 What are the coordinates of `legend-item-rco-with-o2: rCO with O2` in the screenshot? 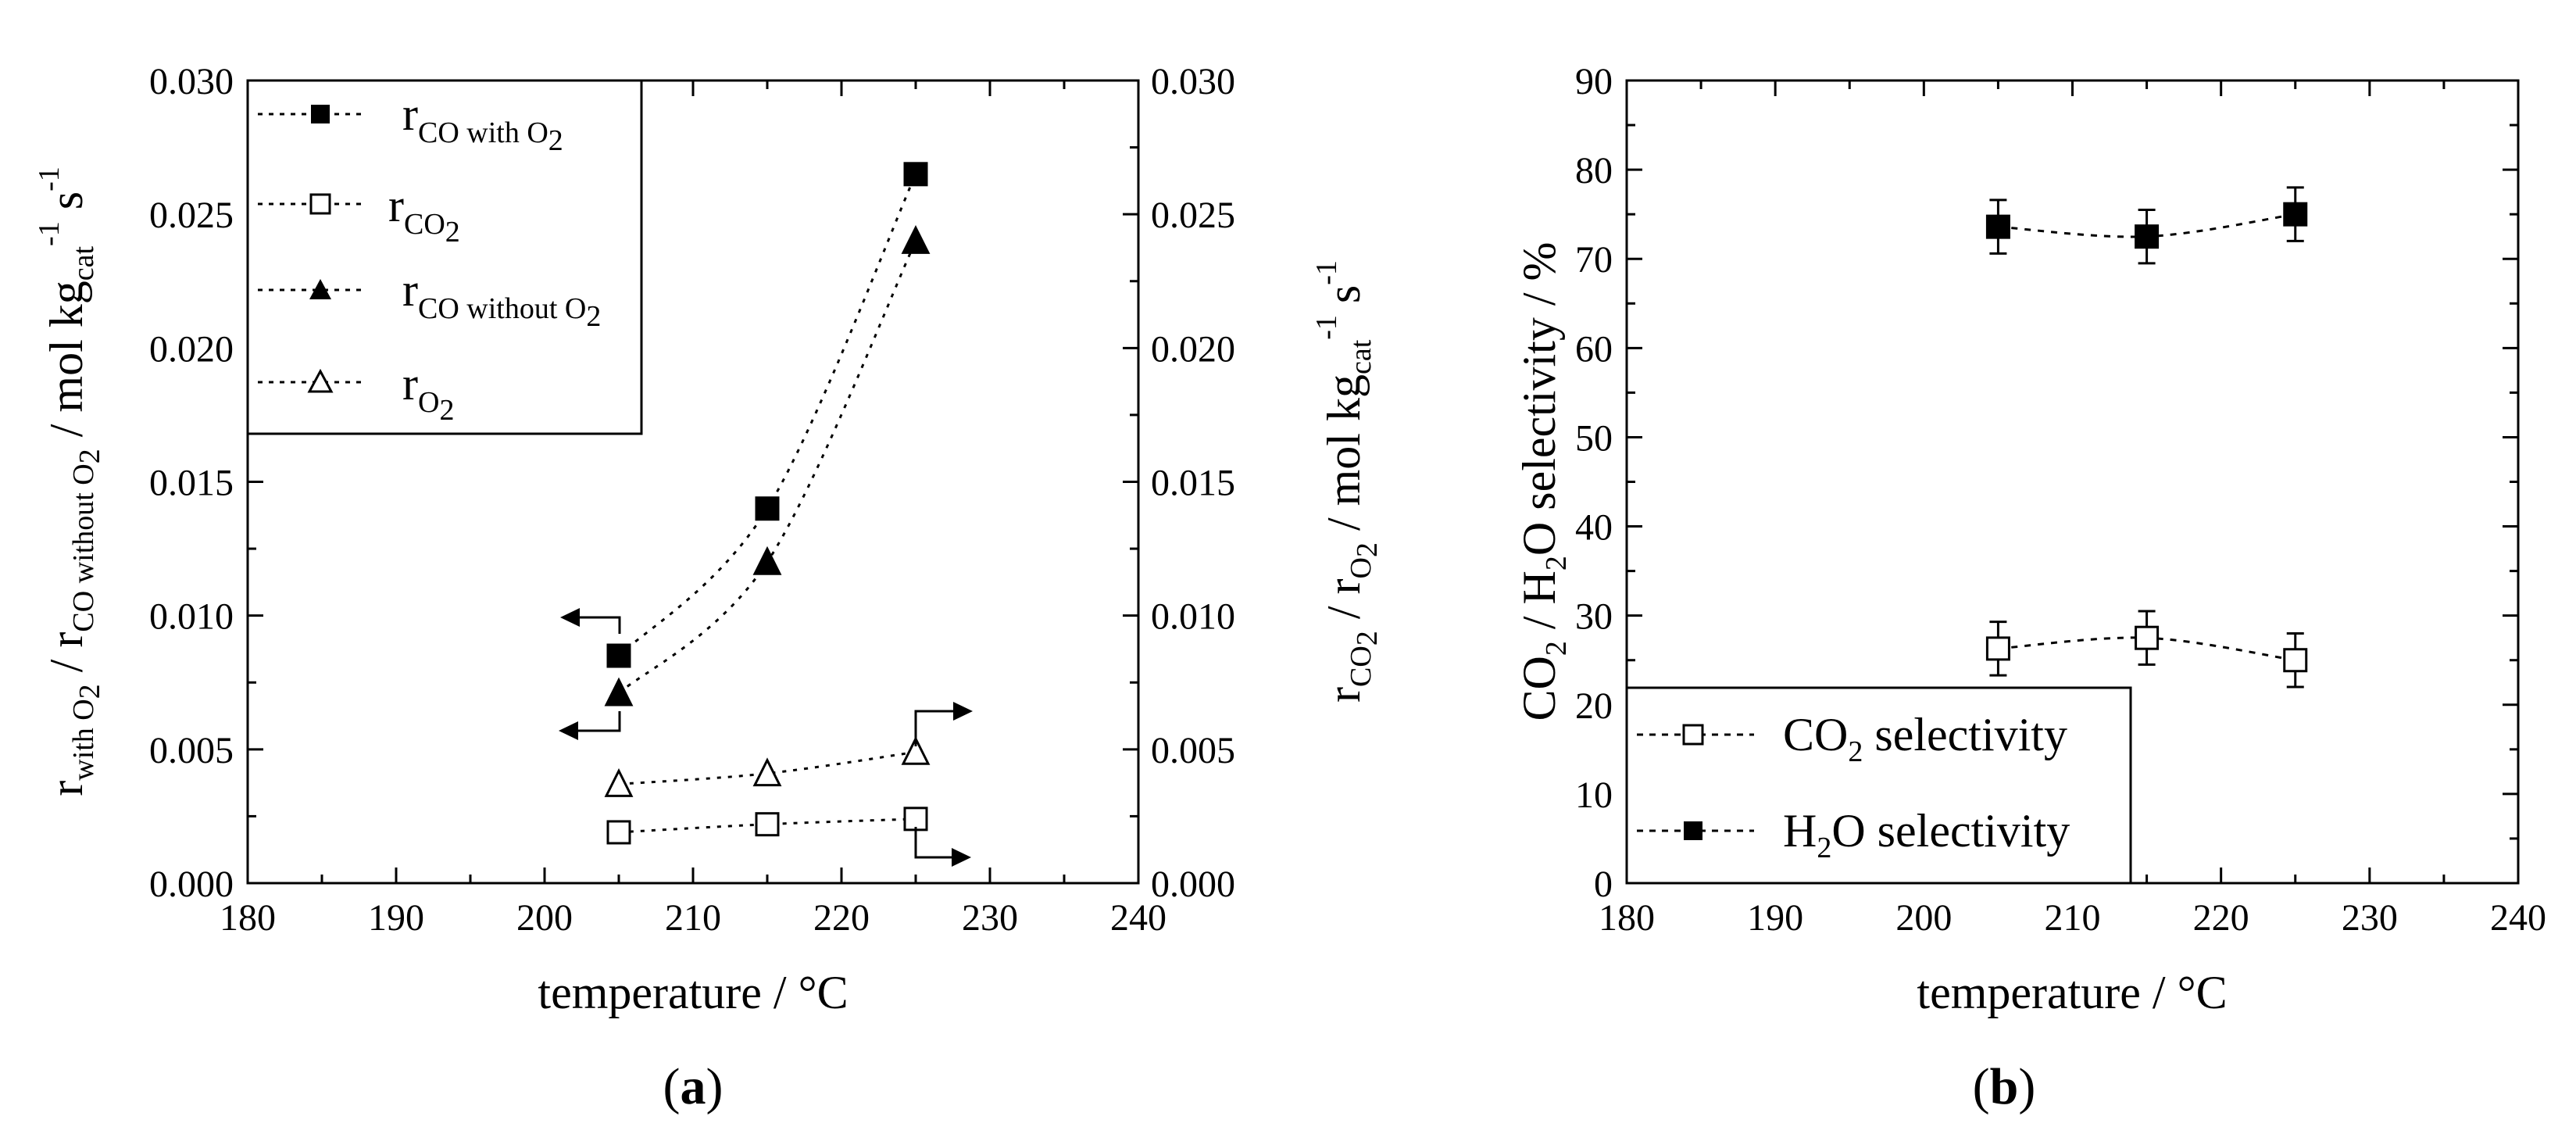 It's located at (411, 122).